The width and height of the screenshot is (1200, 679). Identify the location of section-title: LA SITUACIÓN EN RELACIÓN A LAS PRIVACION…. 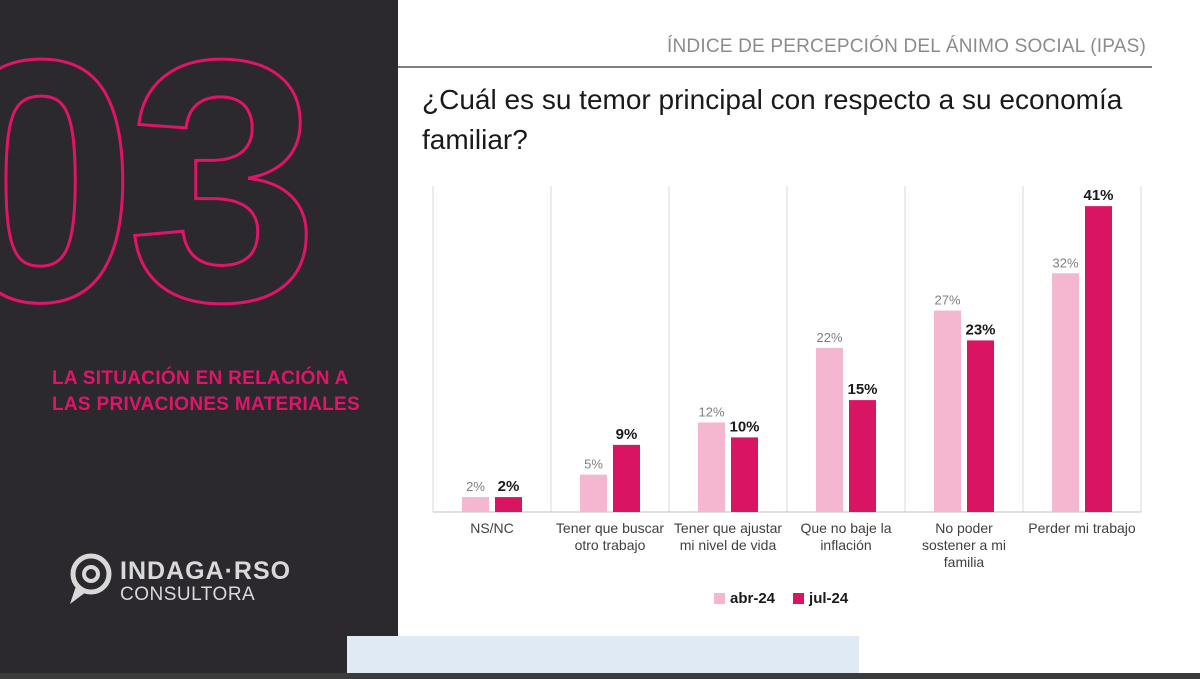
(206, 391).